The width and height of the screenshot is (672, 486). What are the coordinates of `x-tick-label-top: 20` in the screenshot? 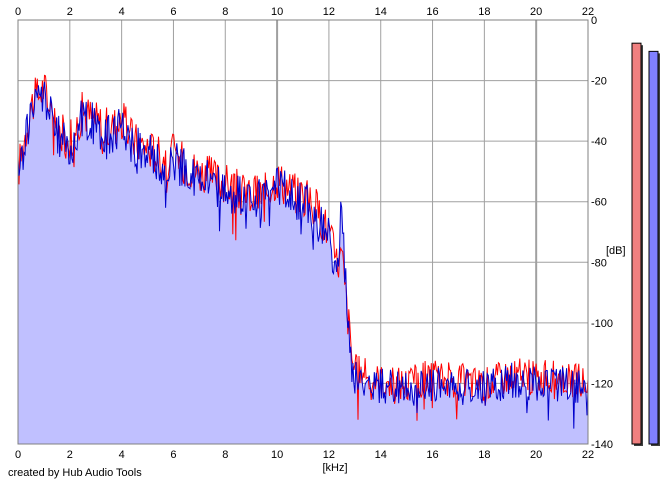 It's located at (536, 12).